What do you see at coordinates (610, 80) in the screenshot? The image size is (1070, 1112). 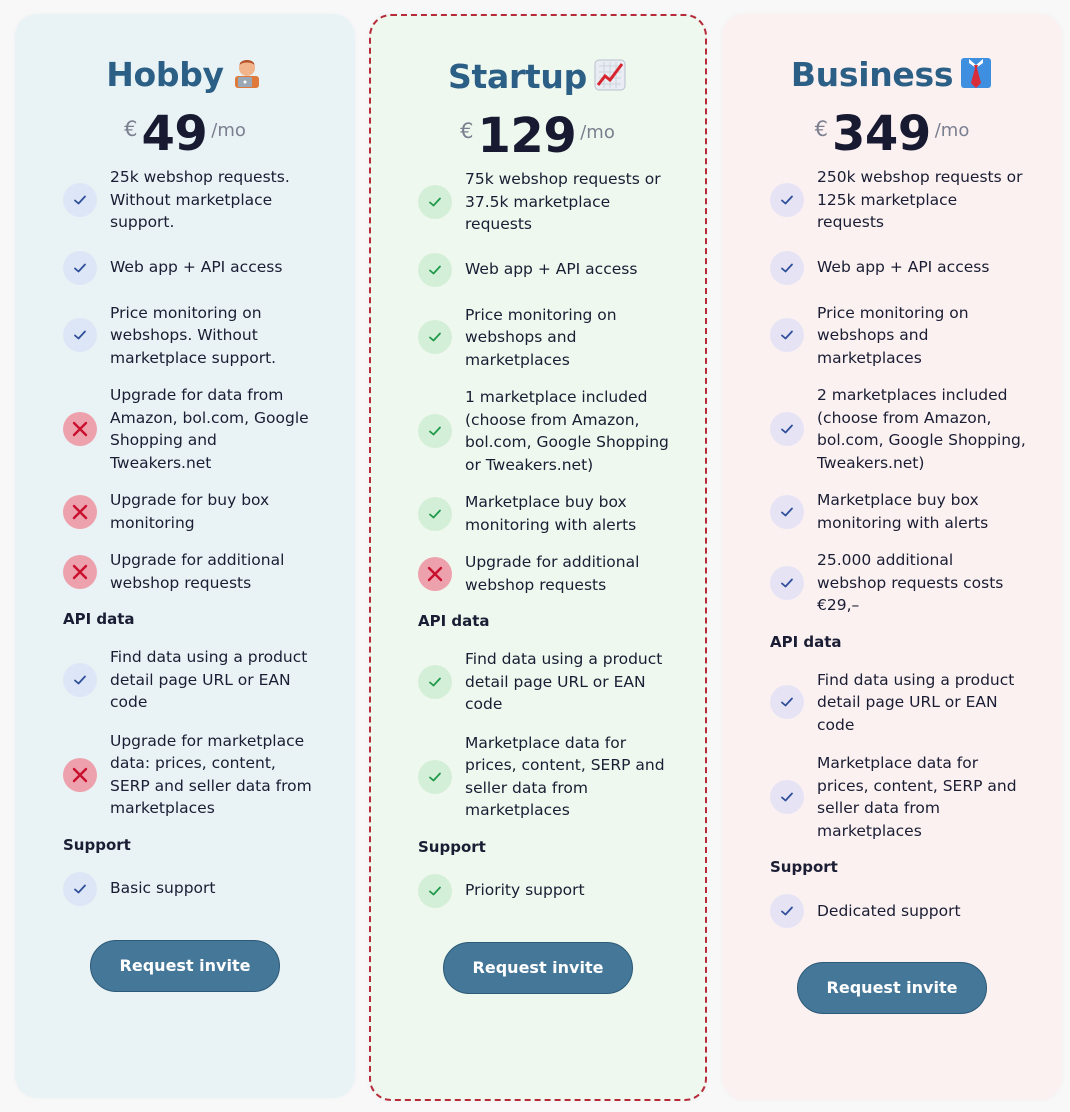 I see `chart-increasing-icon` at bounding box center [610, 80].